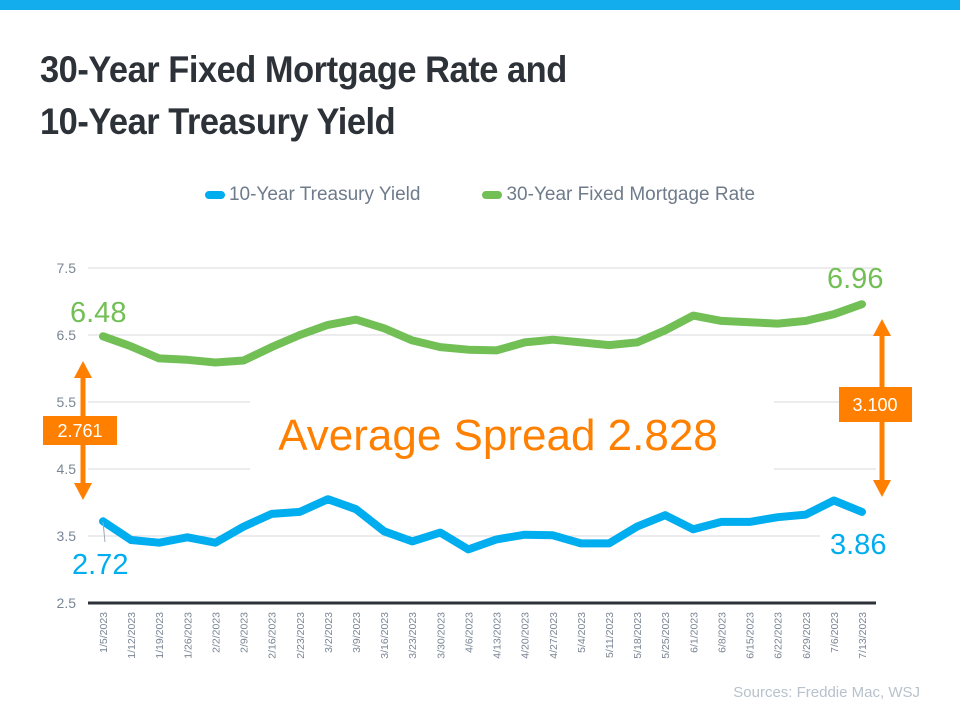 The width and height of the screenshot is (960, 720). Describe the element at coordinates (214, 195) in the screenshot. I see `legend-swatch-treasury` at that location.